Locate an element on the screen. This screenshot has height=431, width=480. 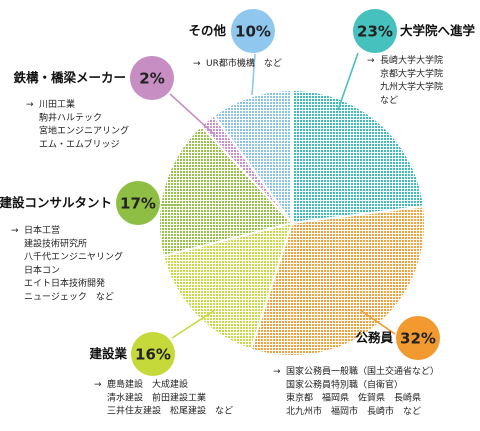
category-name-3: 建設コンサルタント is located at coordinates (56, 202).